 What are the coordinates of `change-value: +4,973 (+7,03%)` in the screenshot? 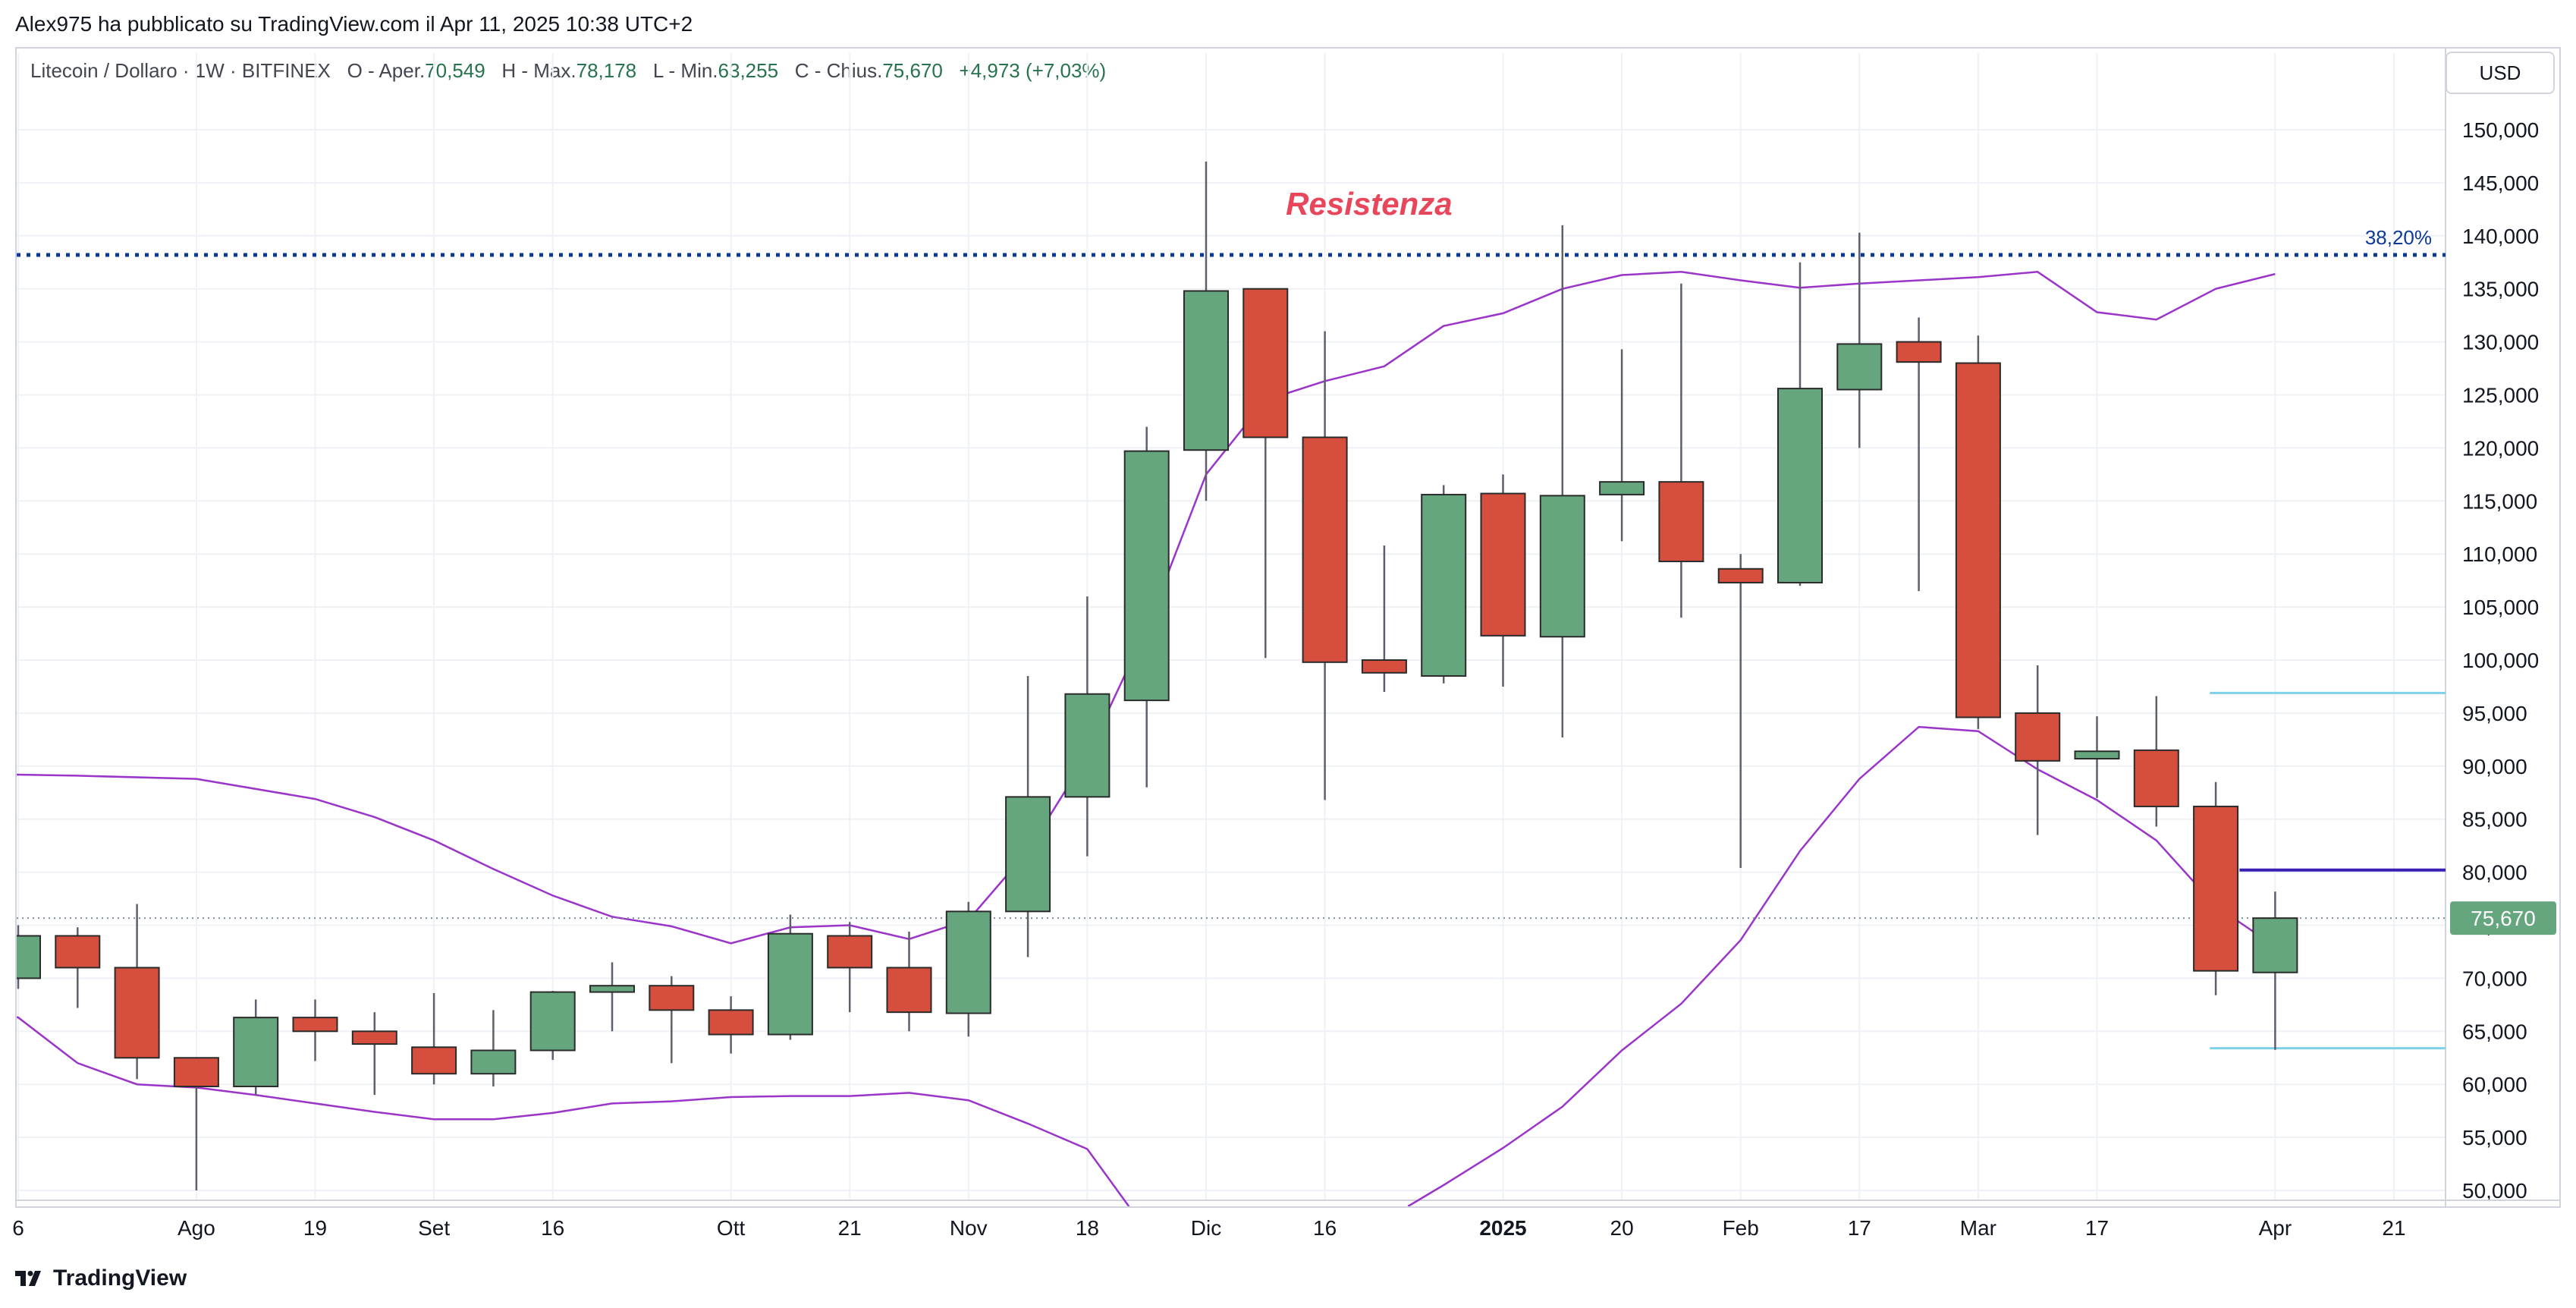 It's located at (1033, 70).